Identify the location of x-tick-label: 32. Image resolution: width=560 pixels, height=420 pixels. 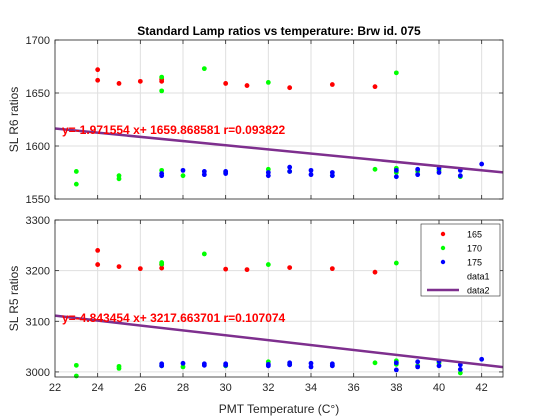
(268, 388).